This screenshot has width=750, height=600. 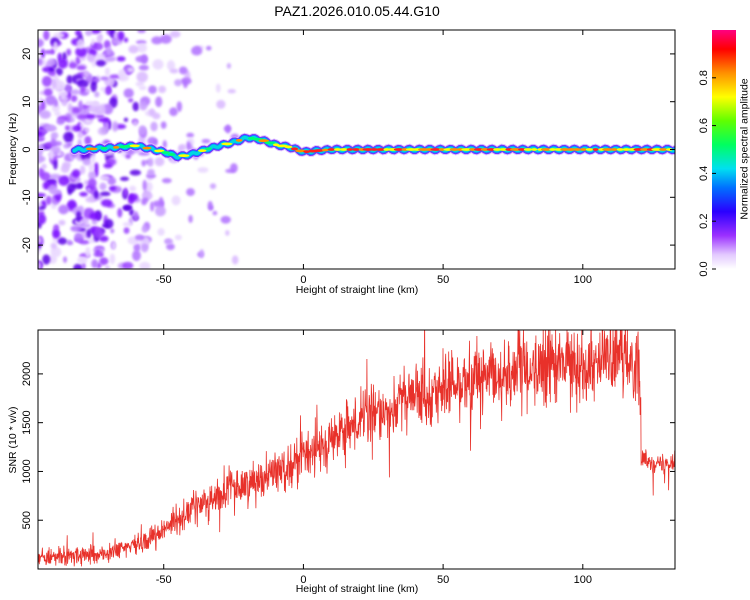 I want to click on colorbar-label: Normalized spectral amplitude, so click(x=744, y=148).